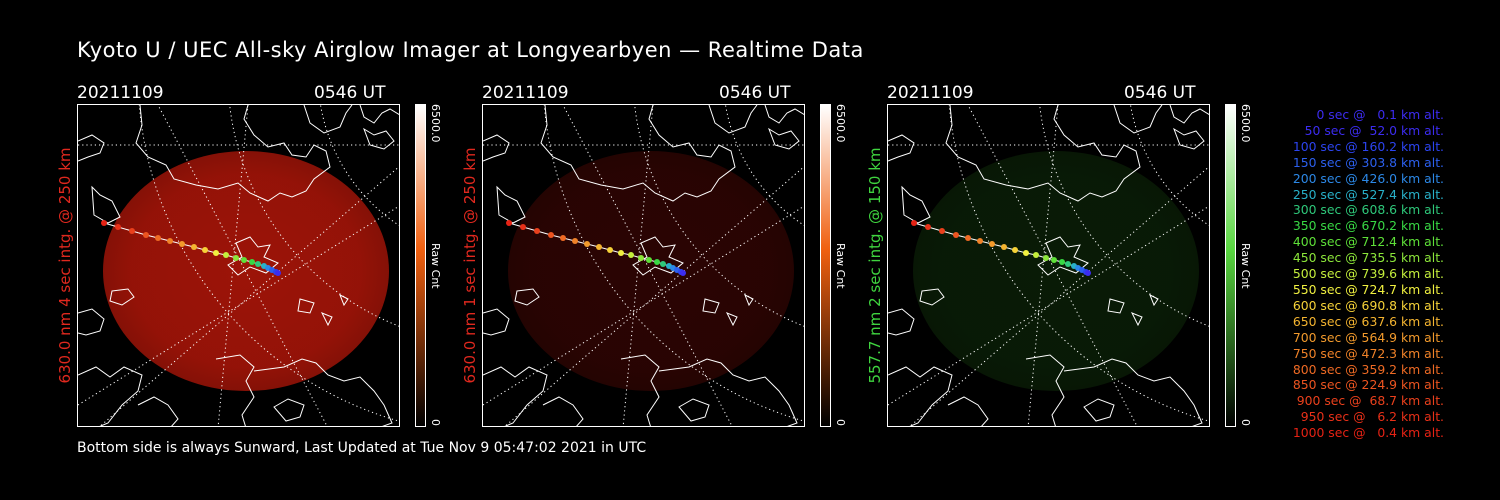  Describe the element at coordinates (1245, 422) in the screenshot. I see `panel-3-colorbar-min: 0` at that location.